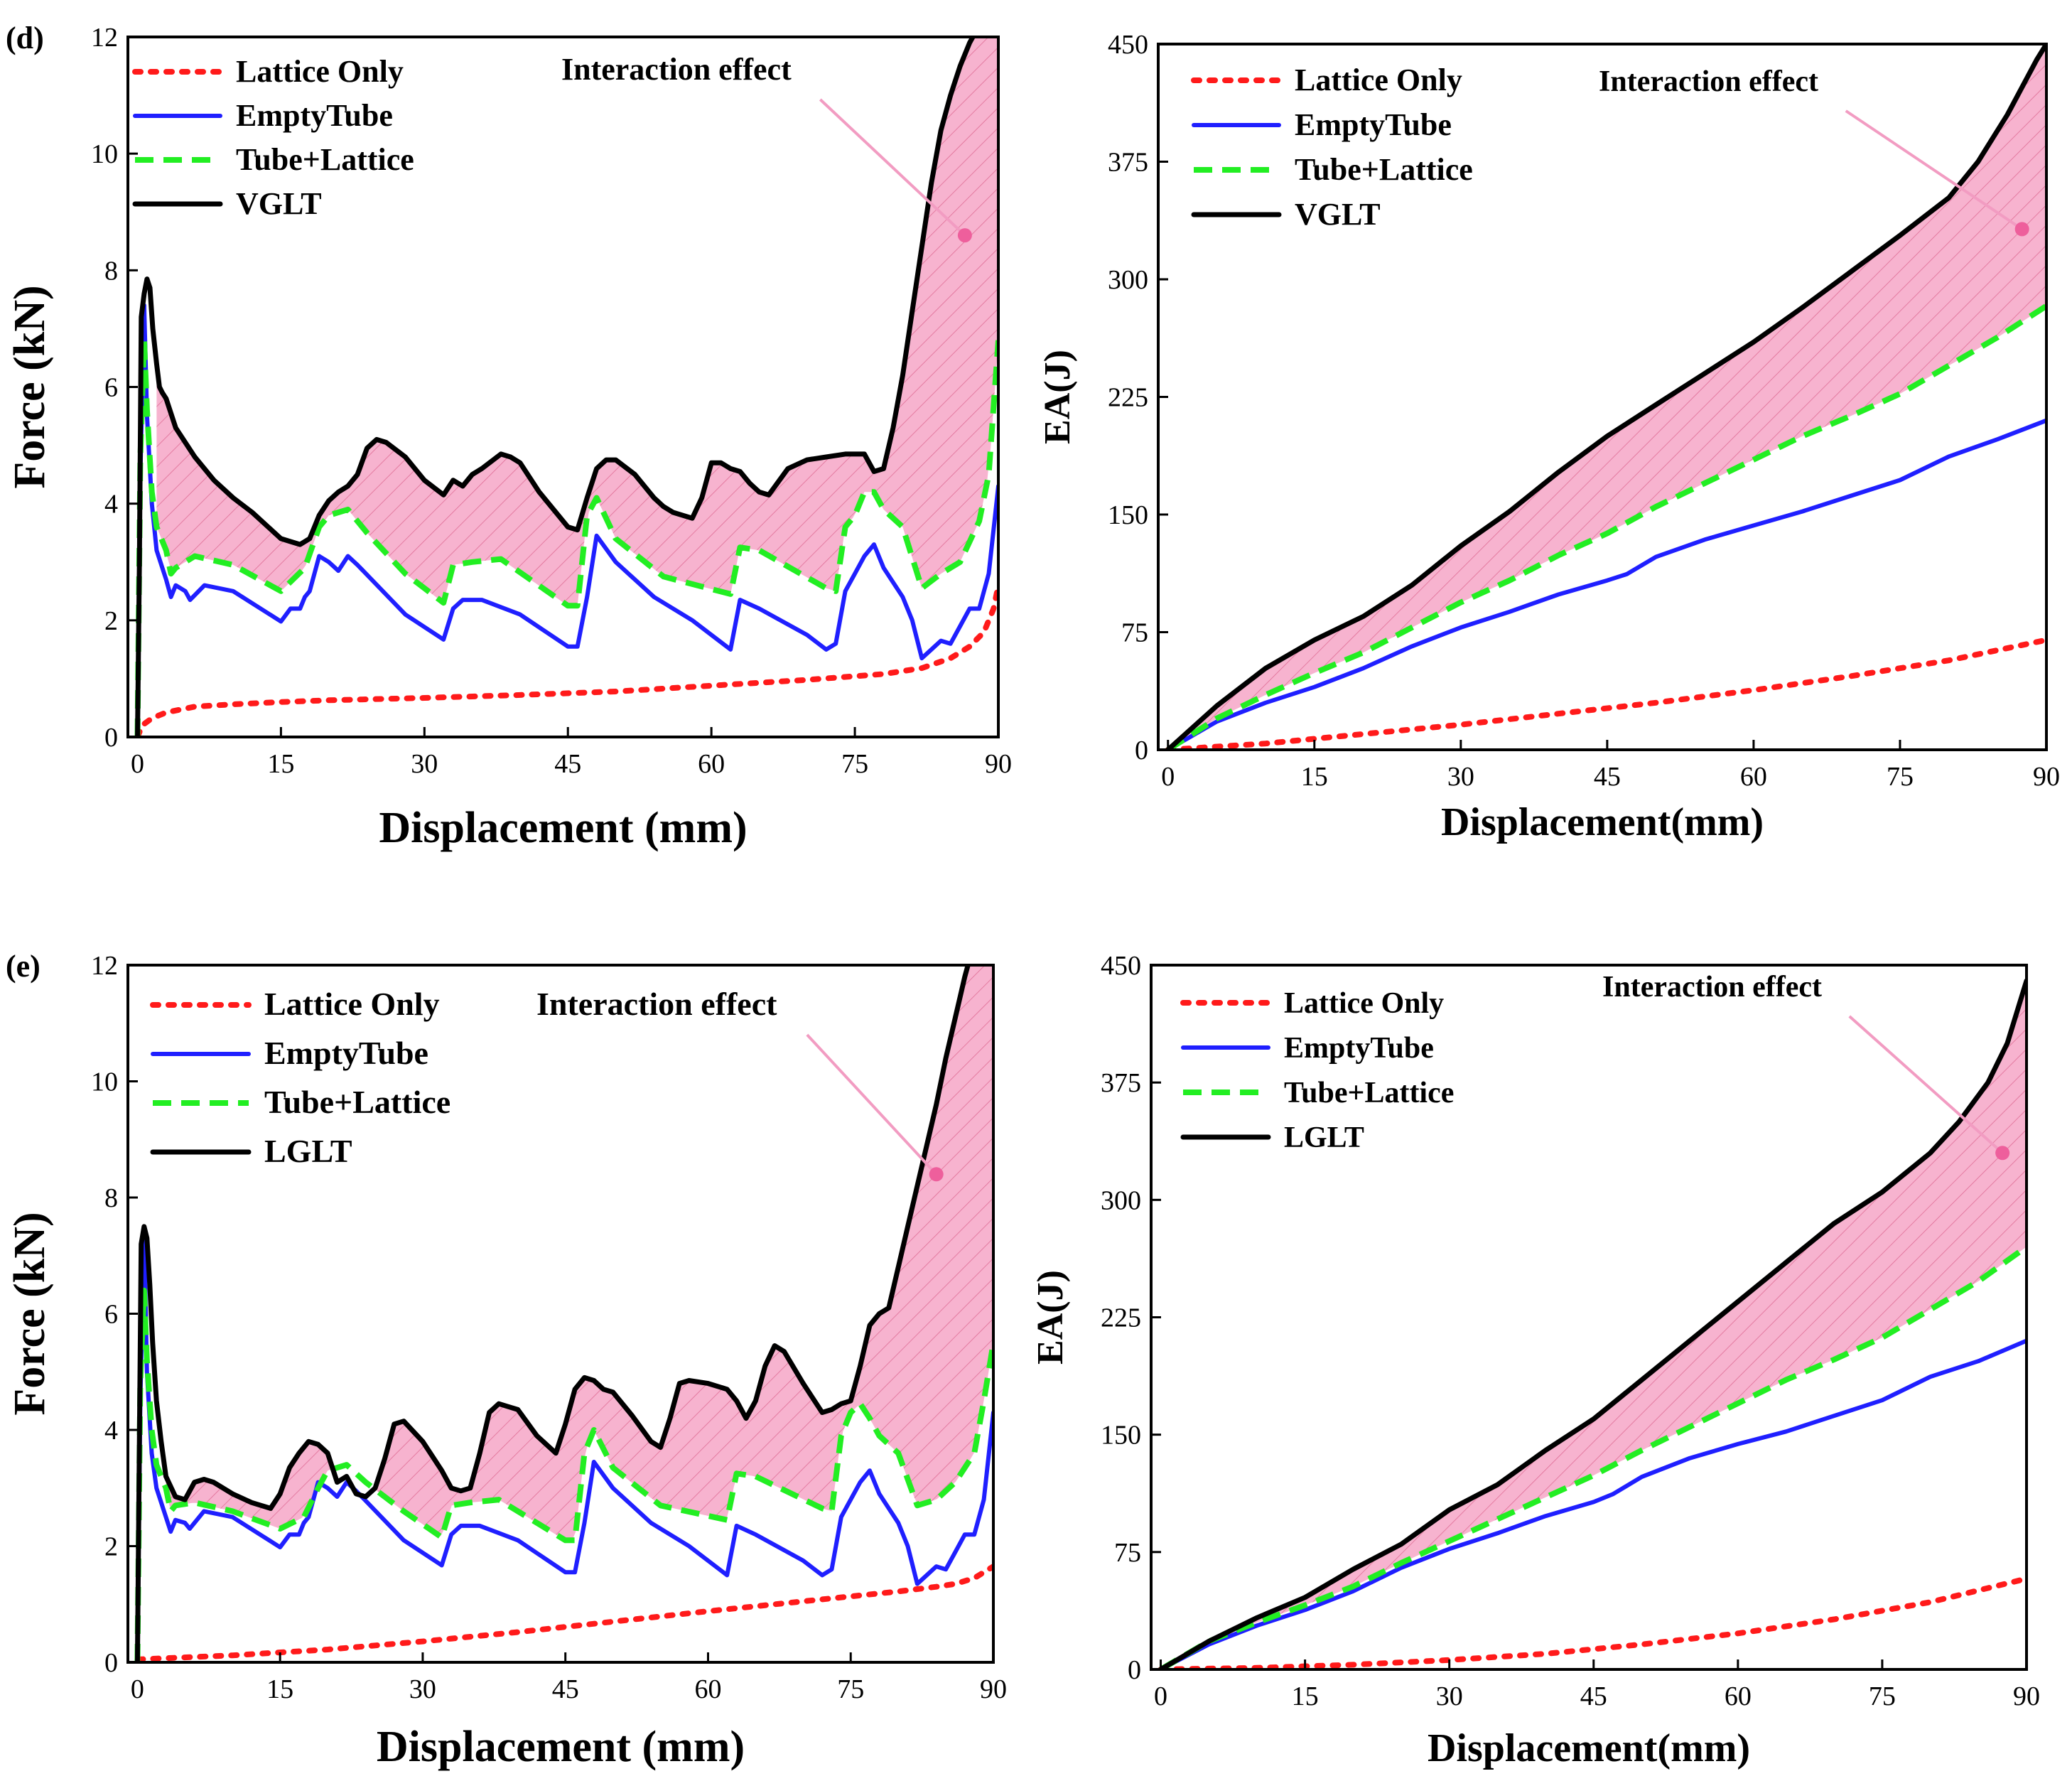 This screenshot has height=1781, width=2072. What do you see at coordinates (104, 1082) in the screenshot?
I see `y-tick-label: 10` at bounding box center [104, 1082].